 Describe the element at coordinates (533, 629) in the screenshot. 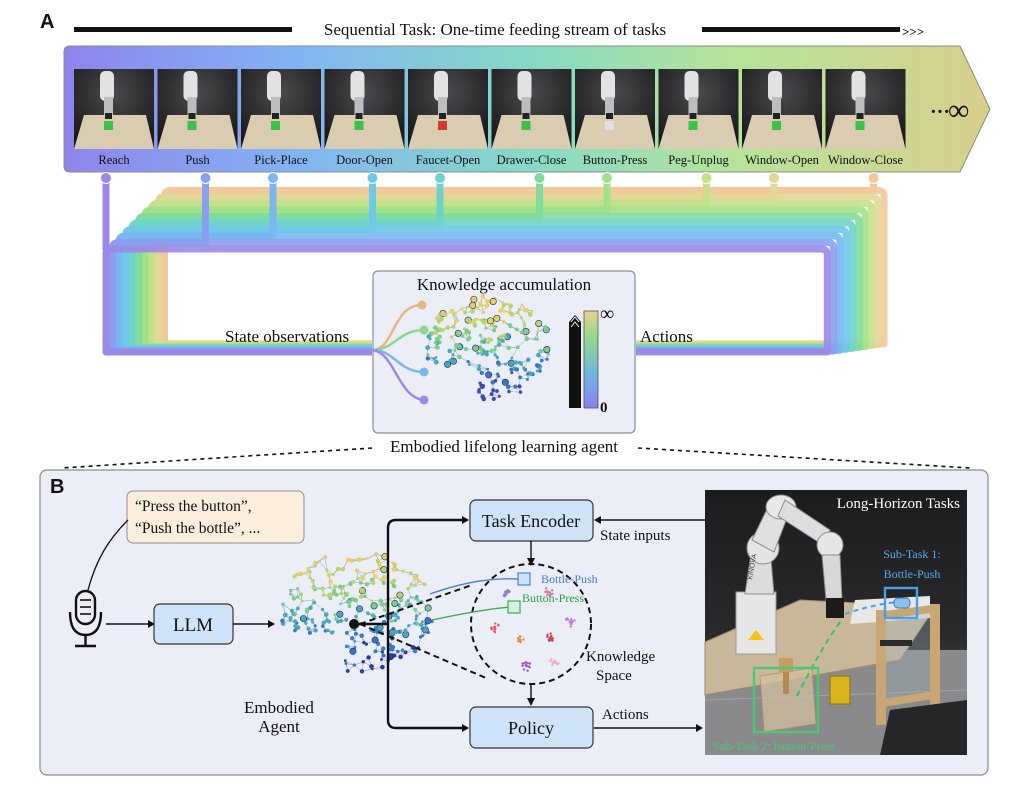

I see `knowledge-clusters` at that location.